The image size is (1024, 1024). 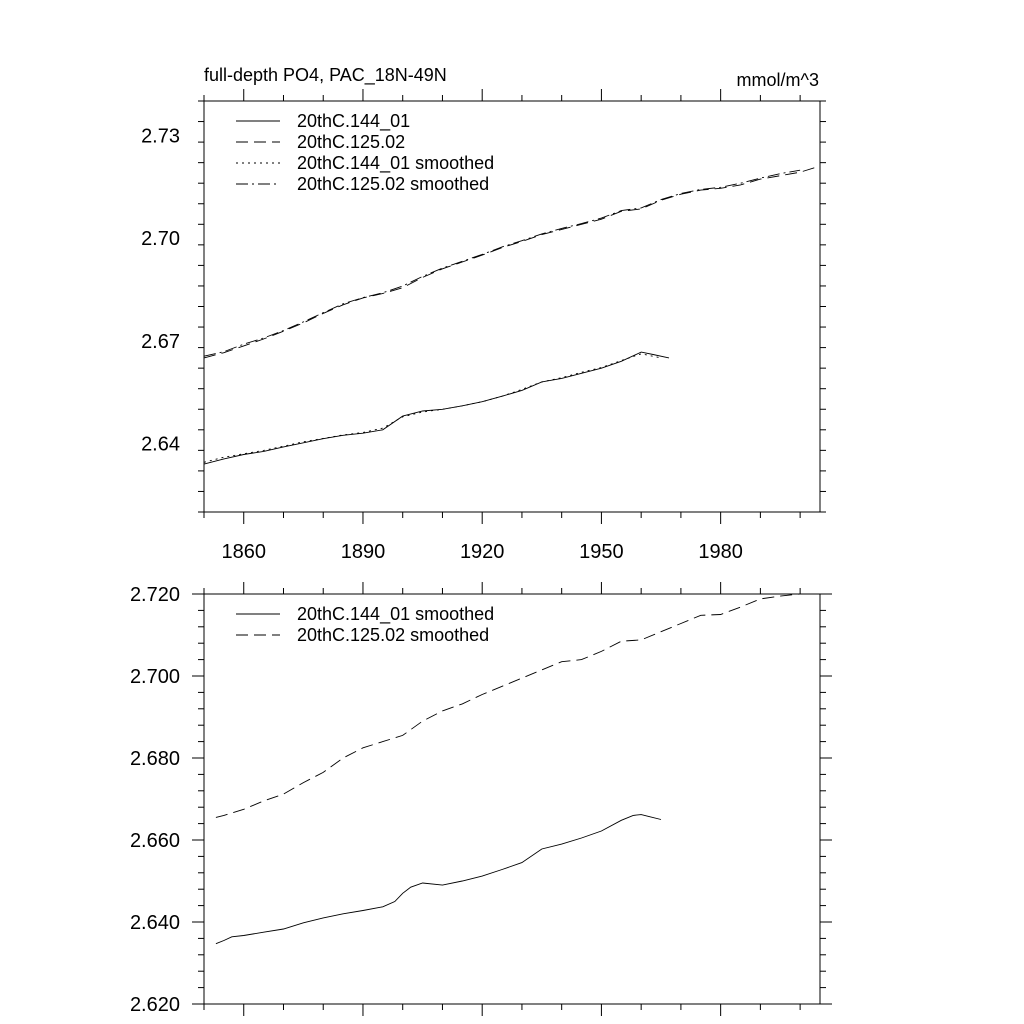 I want to click on x-tick-label: 1860, so click(x=243, y=552).